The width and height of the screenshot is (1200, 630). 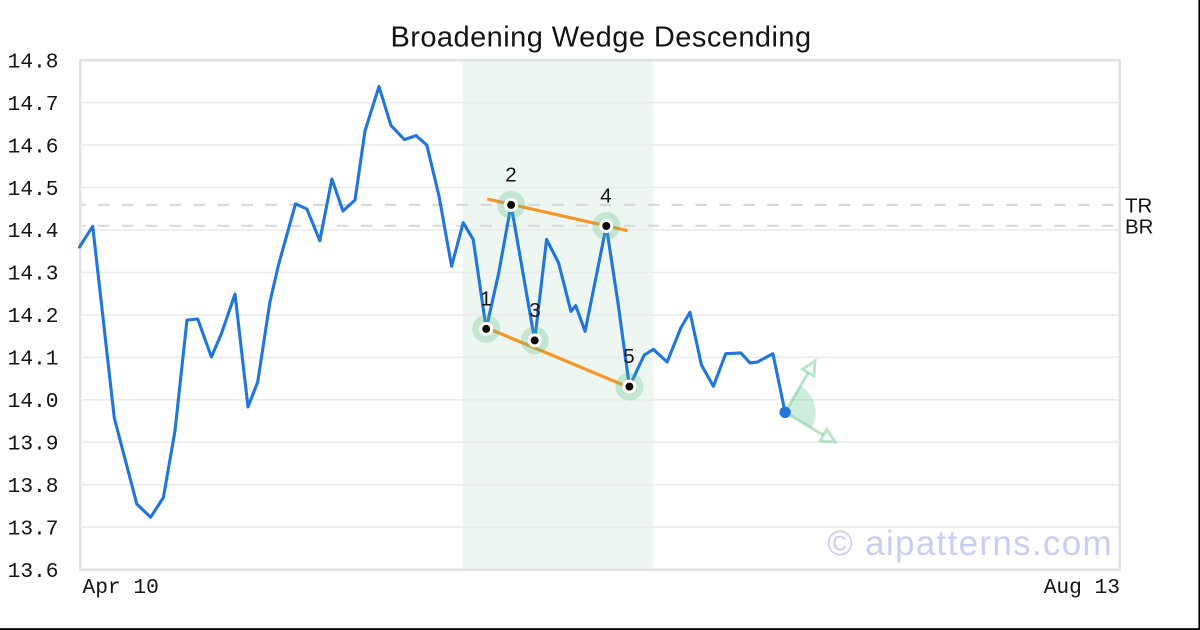 What do you see at coordinates (970, 543) in the screenshot?
I see `svg-text: © aipatterns.com` at bounding box center [970, 543].